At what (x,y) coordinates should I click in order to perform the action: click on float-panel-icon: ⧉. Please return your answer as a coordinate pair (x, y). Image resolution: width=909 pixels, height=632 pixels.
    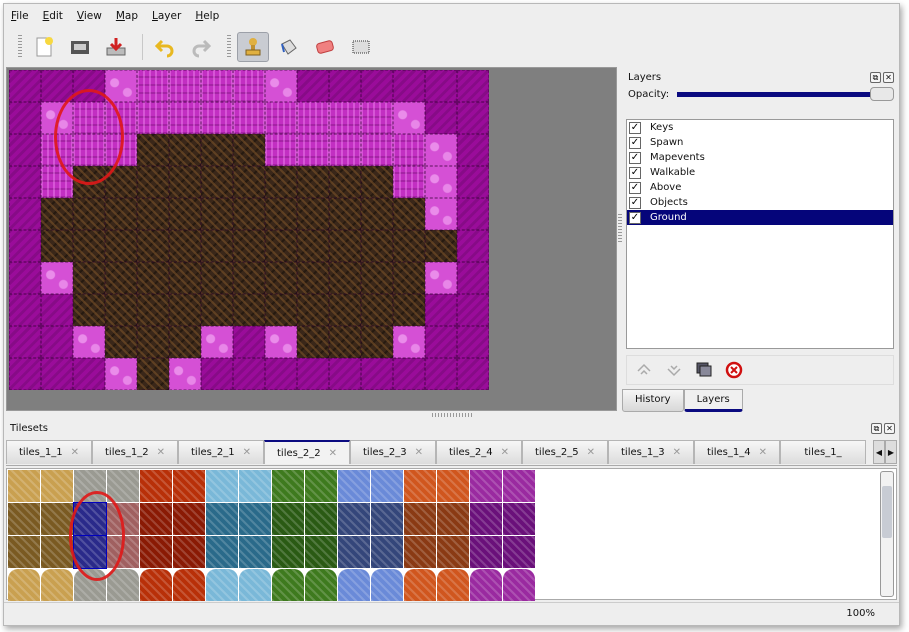
    Looking at the image, I should click on (875, 77).